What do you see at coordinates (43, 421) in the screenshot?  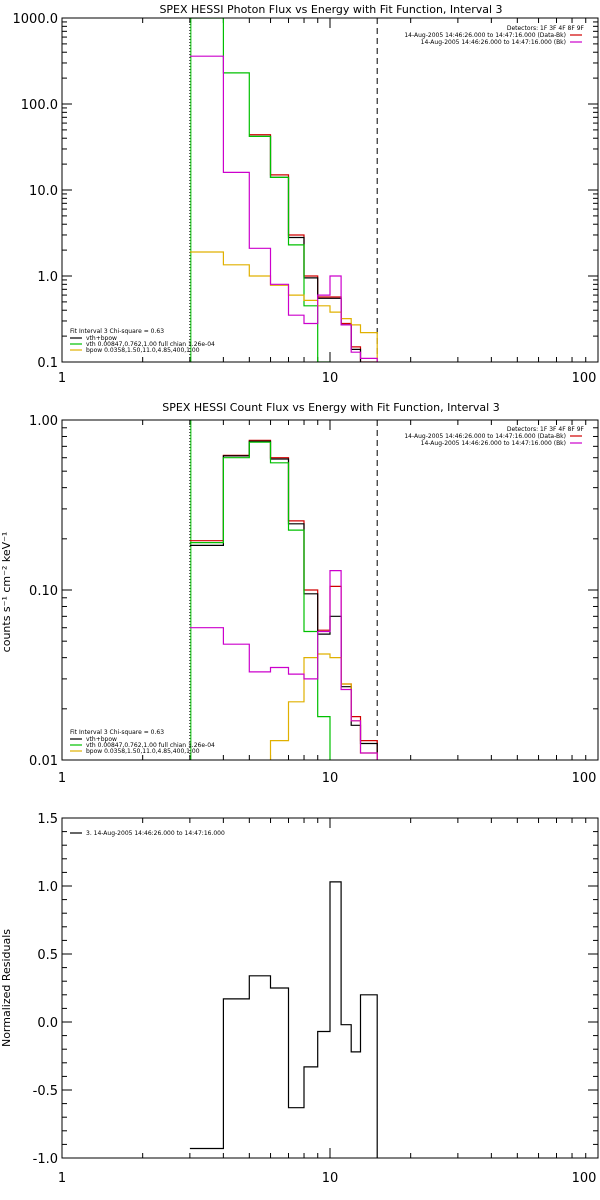 I see `count-flux-y-tick-label: 1.00` at bounding box center [43, 421].